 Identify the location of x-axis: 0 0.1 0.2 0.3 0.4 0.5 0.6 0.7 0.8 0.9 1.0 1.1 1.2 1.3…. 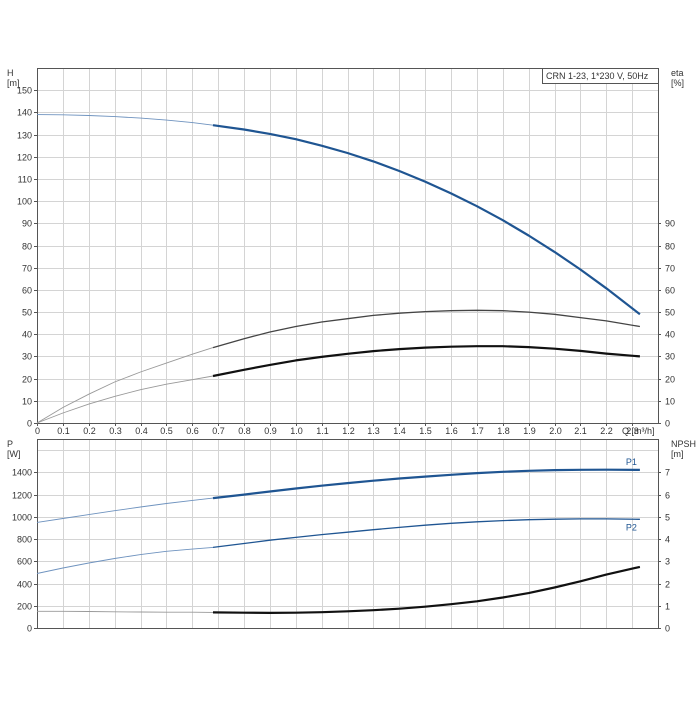
(345, 429).